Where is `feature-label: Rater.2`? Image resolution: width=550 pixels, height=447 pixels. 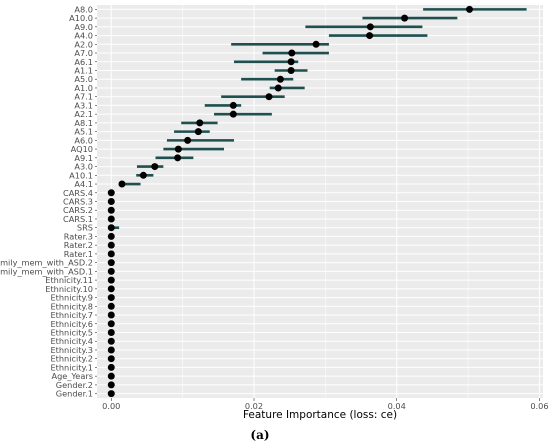 feature-label: Rater.2 is located at coordinates (78, 245).